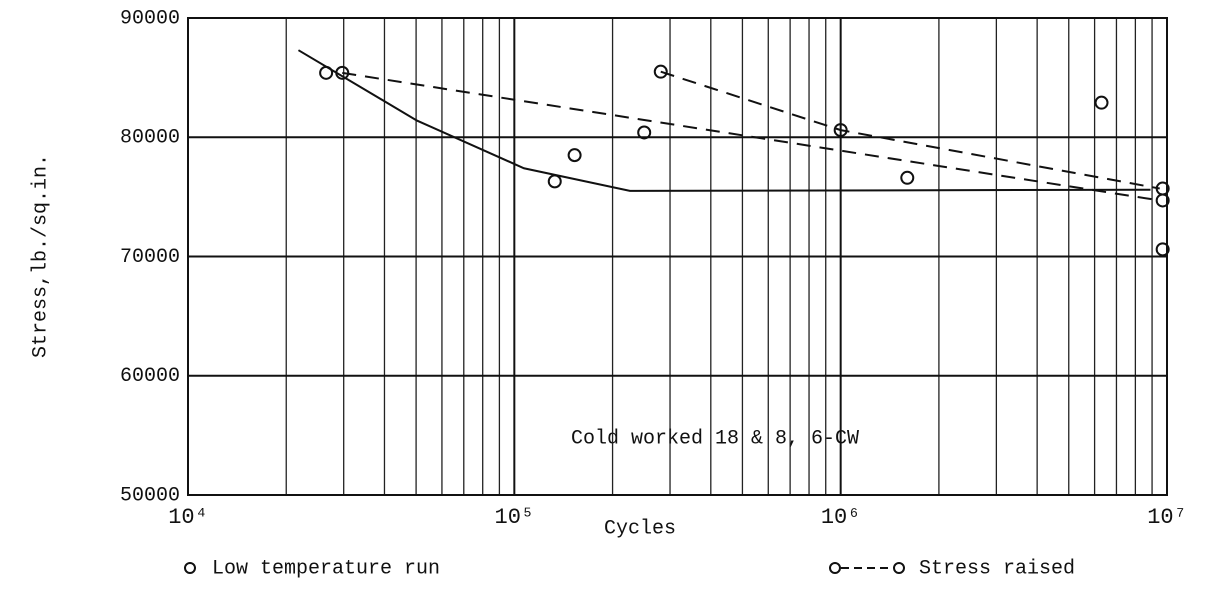 This screenshot has width=1211, height=589. I want to click on y-tick-label: 50000, so click(150, 495).